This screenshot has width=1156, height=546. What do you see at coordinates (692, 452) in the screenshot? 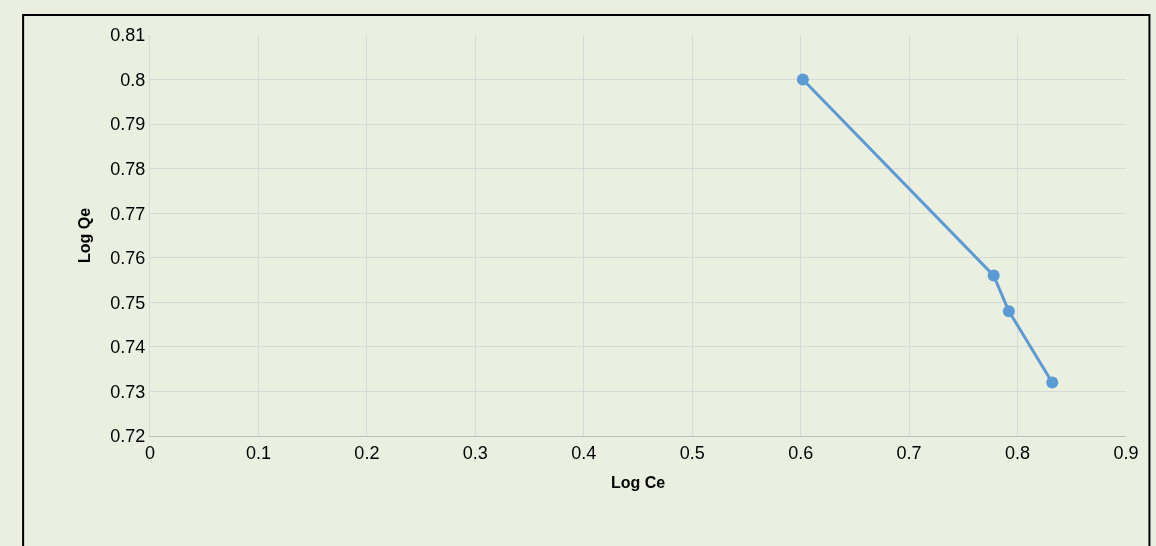
I see `x-tick-label: 0.5` at bounding box center [692, 452].